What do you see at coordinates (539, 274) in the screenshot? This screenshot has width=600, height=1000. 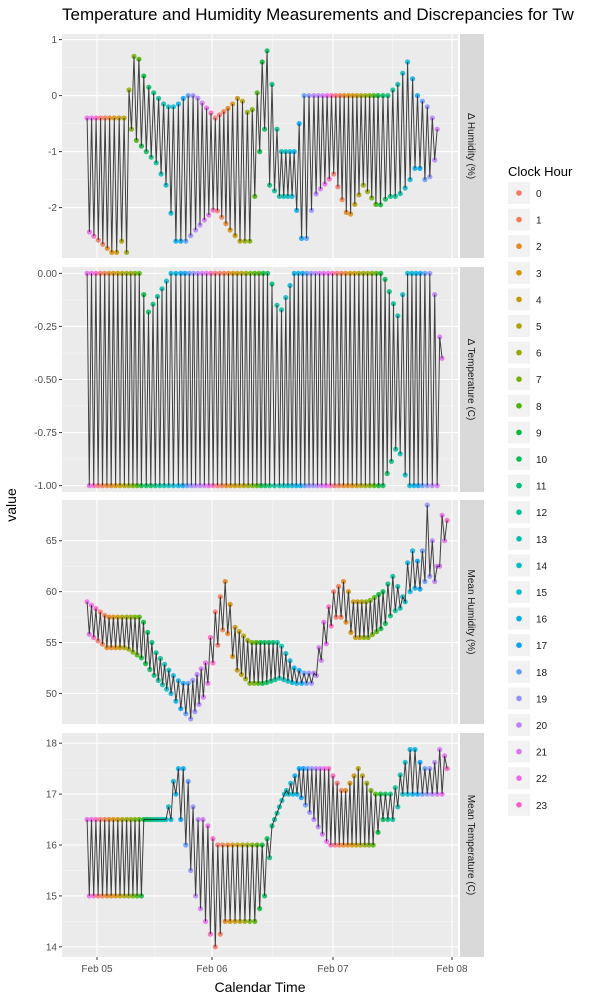 I see `legend-label: 3` at bounding box center [539, 274].